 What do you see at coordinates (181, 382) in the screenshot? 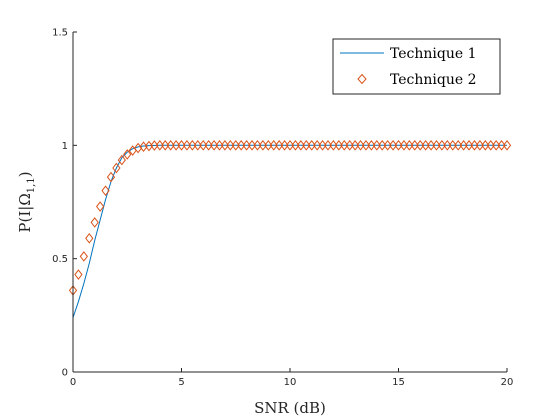
I see `x-tick-label: 5` at bounding box center [181, 382].